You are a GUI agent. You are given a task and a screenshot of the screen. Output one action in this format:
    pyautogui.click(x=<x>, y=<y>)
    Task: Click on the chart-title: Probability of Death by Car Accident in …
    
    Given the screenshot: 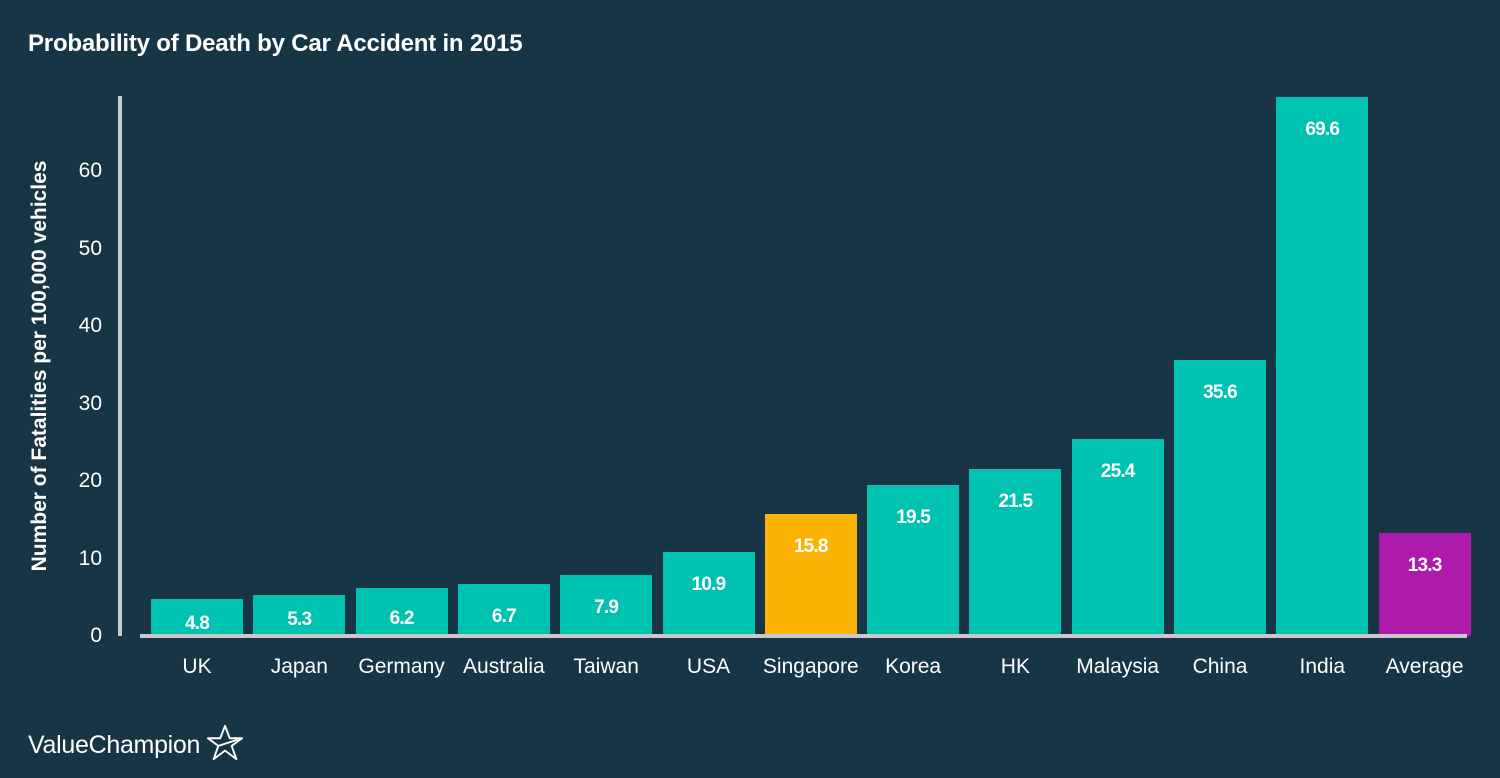 What is the action you would take?
    pyautogui.click(x=275, y=43)
    